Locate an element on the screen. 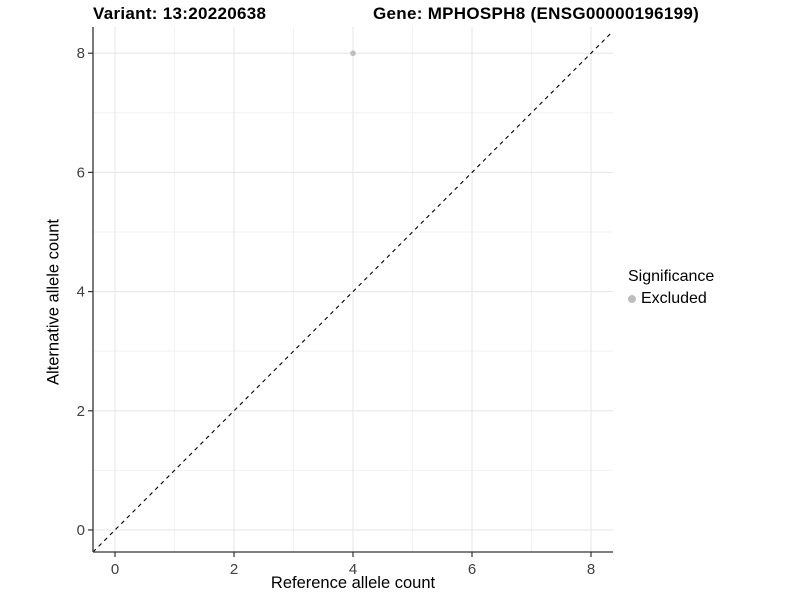  x-tick-label: 8 is located at coordinates (591, 569).